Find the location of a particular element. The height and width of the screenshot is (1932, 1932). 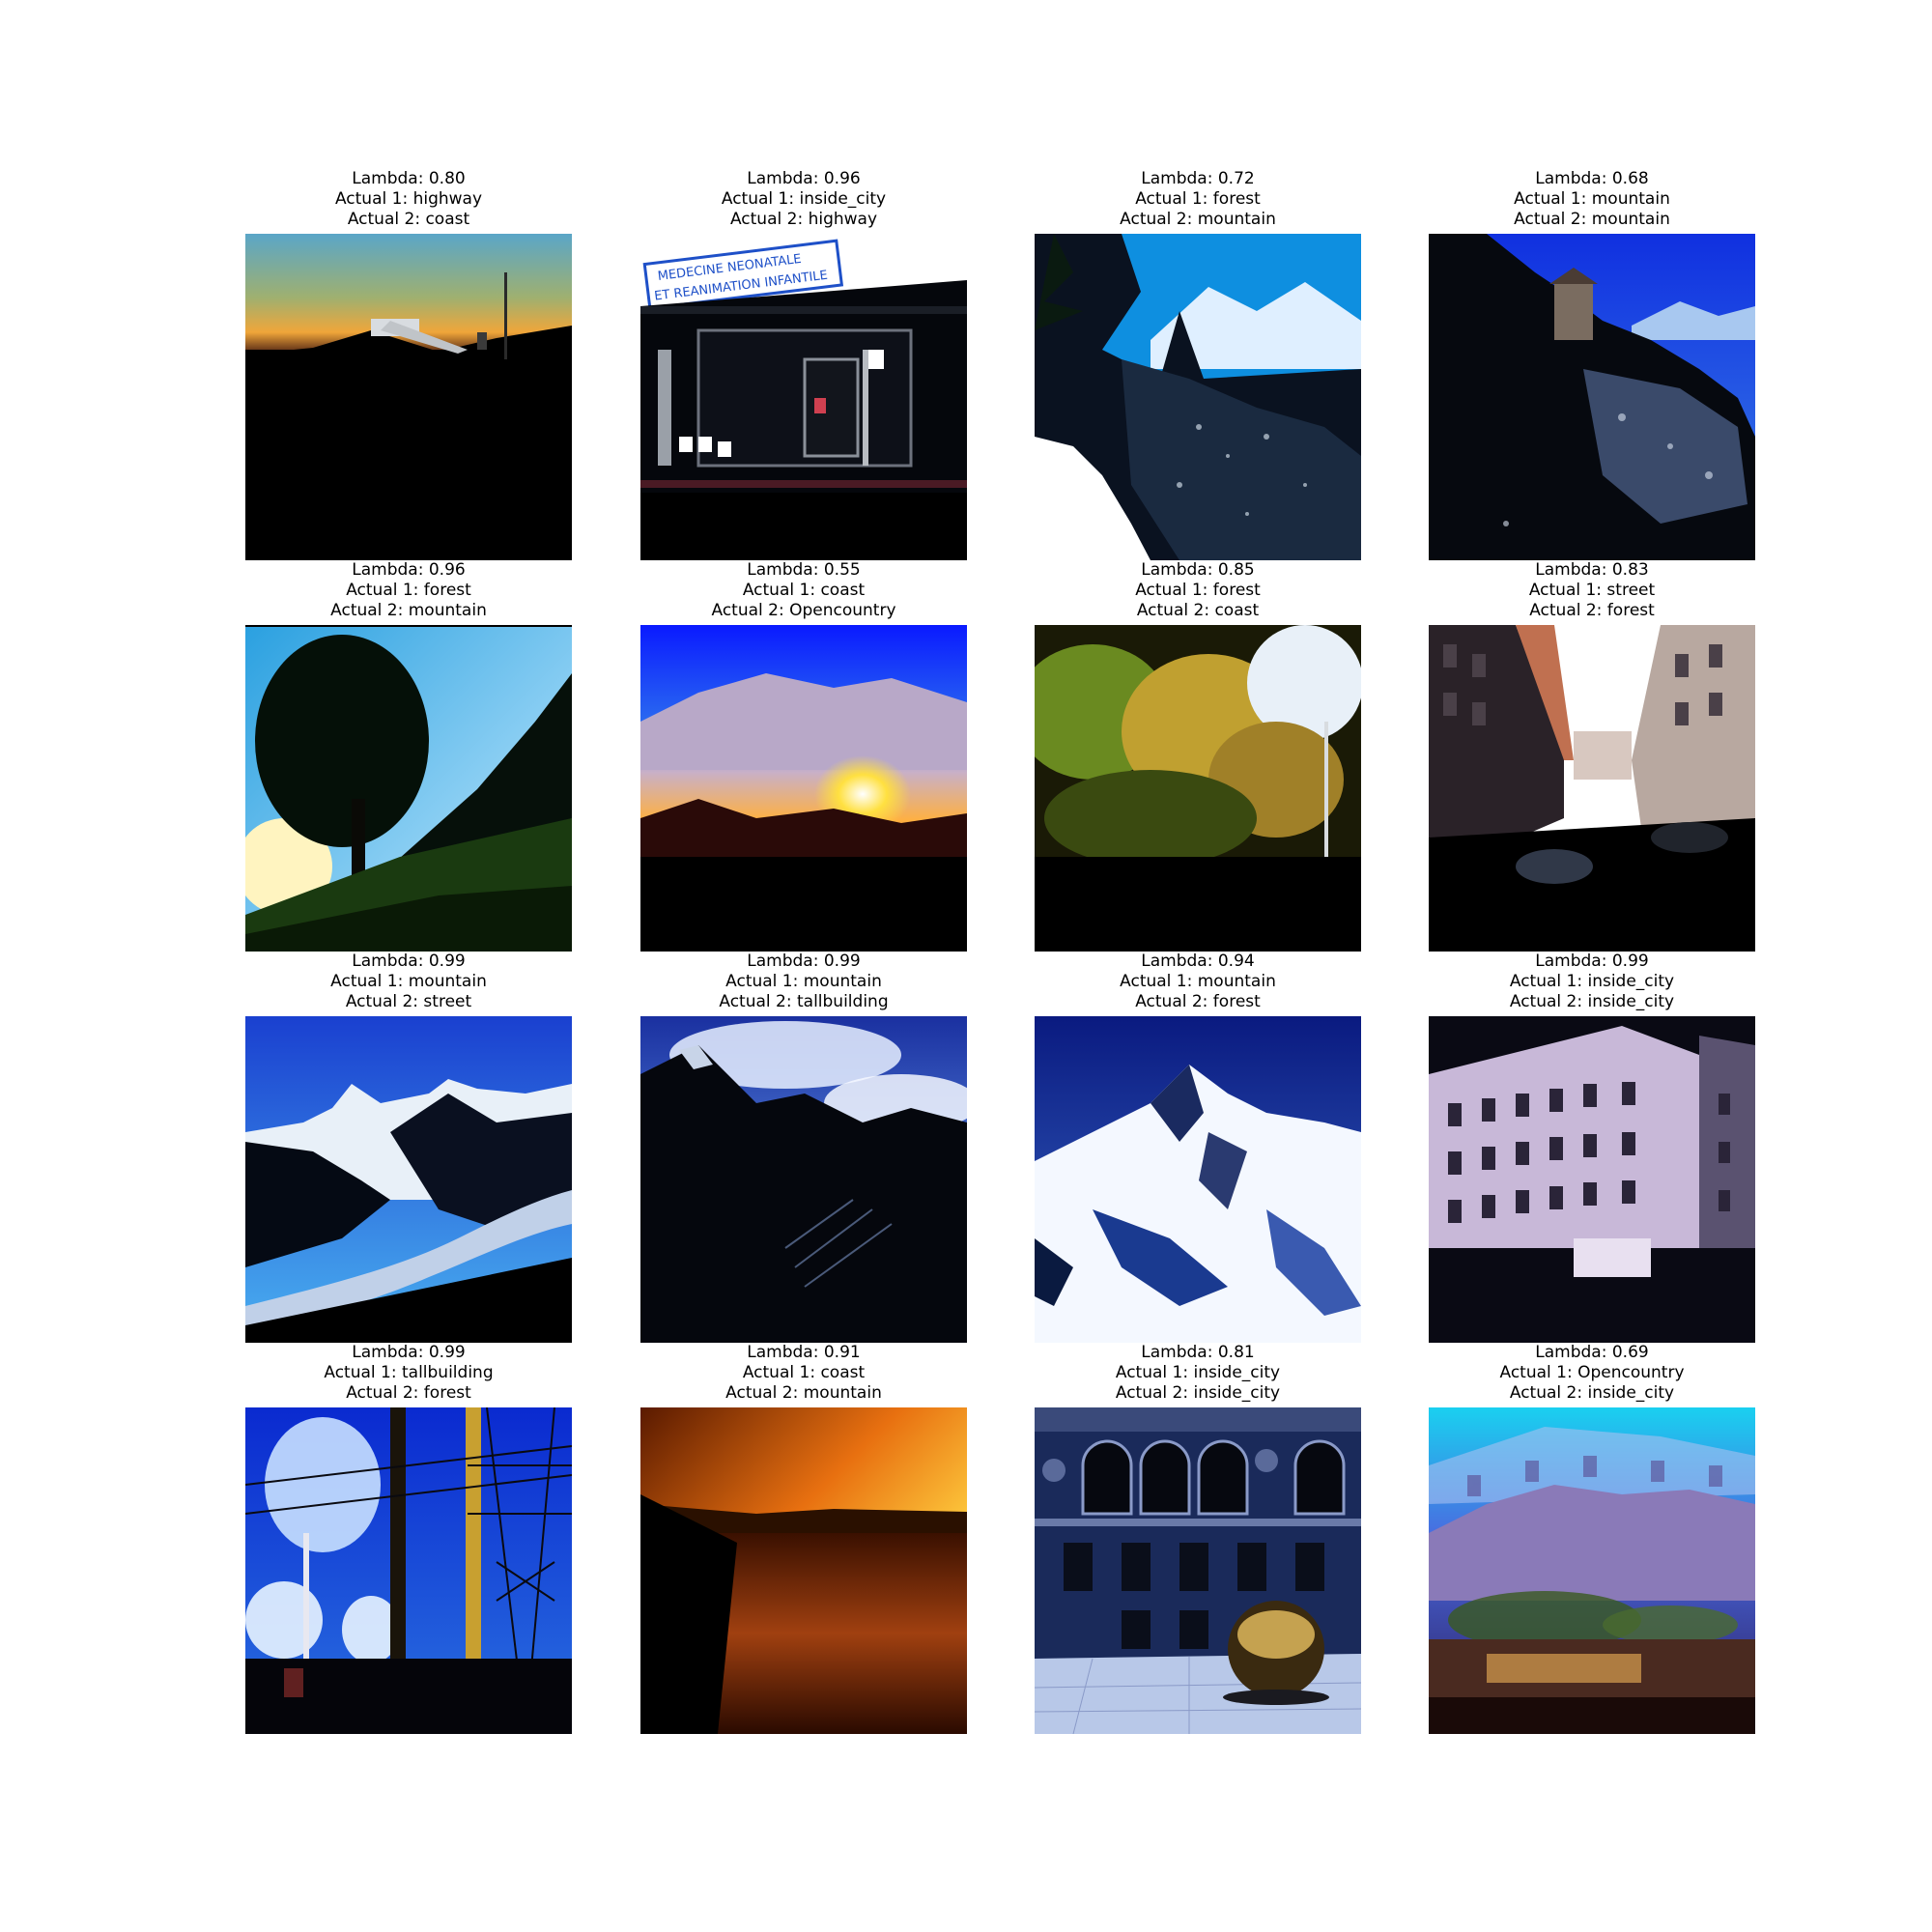

city-building-image is located at coordinates (1592, 1179).